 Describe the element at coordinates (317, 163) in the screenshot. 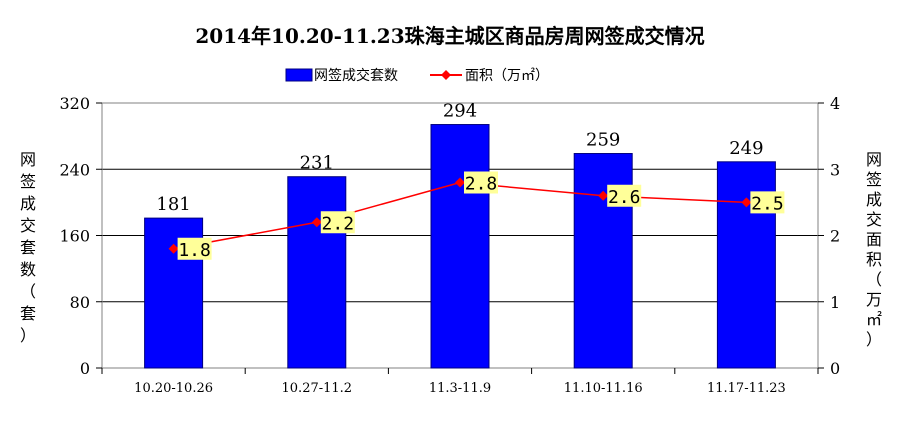

I see `bar-label-1: 231` at that location.